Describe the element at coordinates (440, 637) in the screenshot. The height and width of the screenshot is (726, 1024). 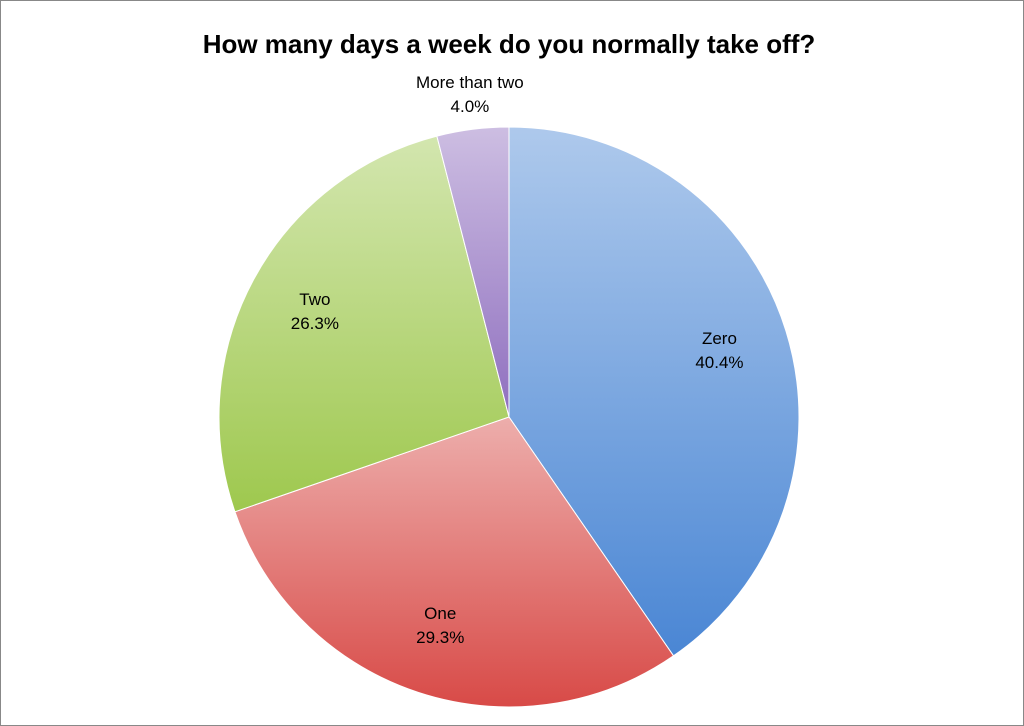
I see `slice-value-label: 29.3%` at that location.